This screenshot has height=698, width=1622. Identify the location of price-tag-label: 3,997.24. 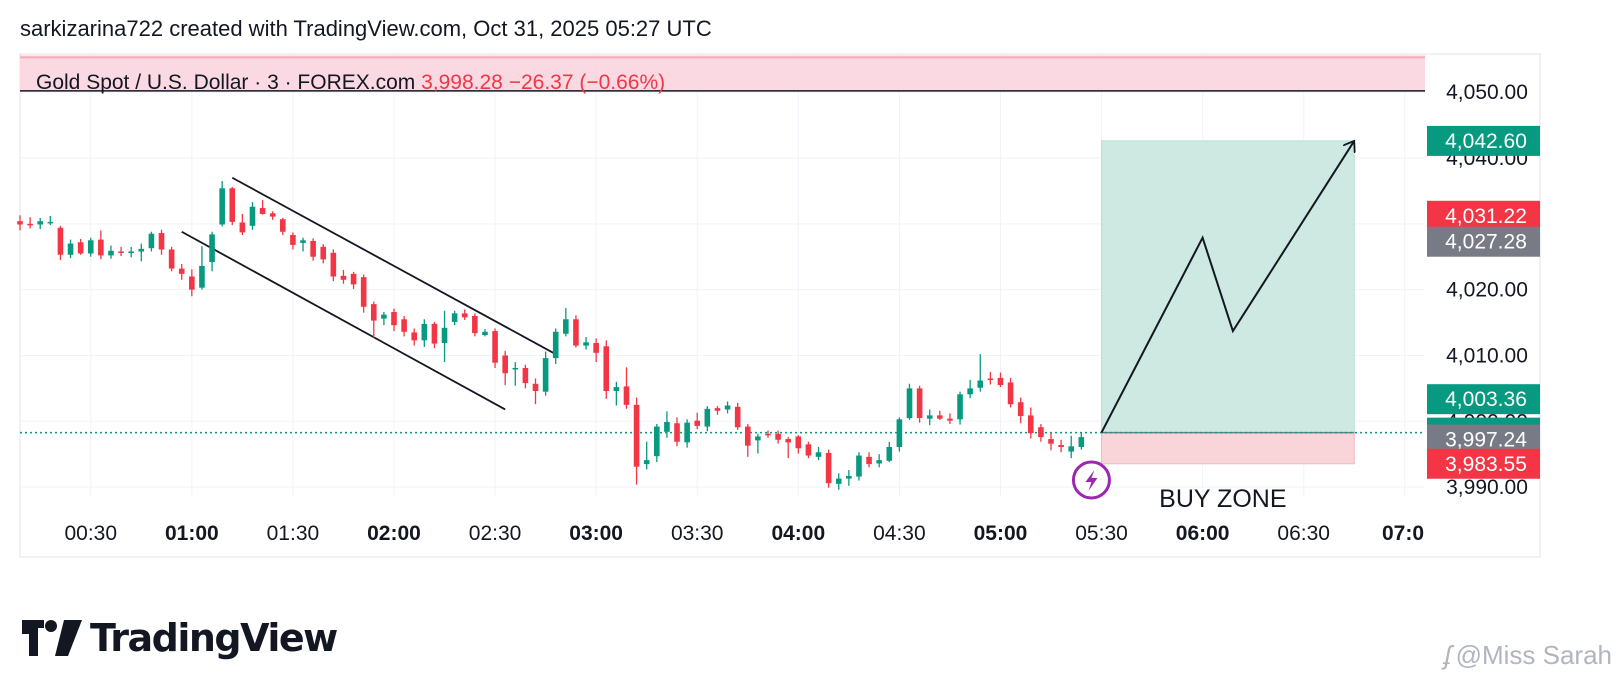
(1486, 439).